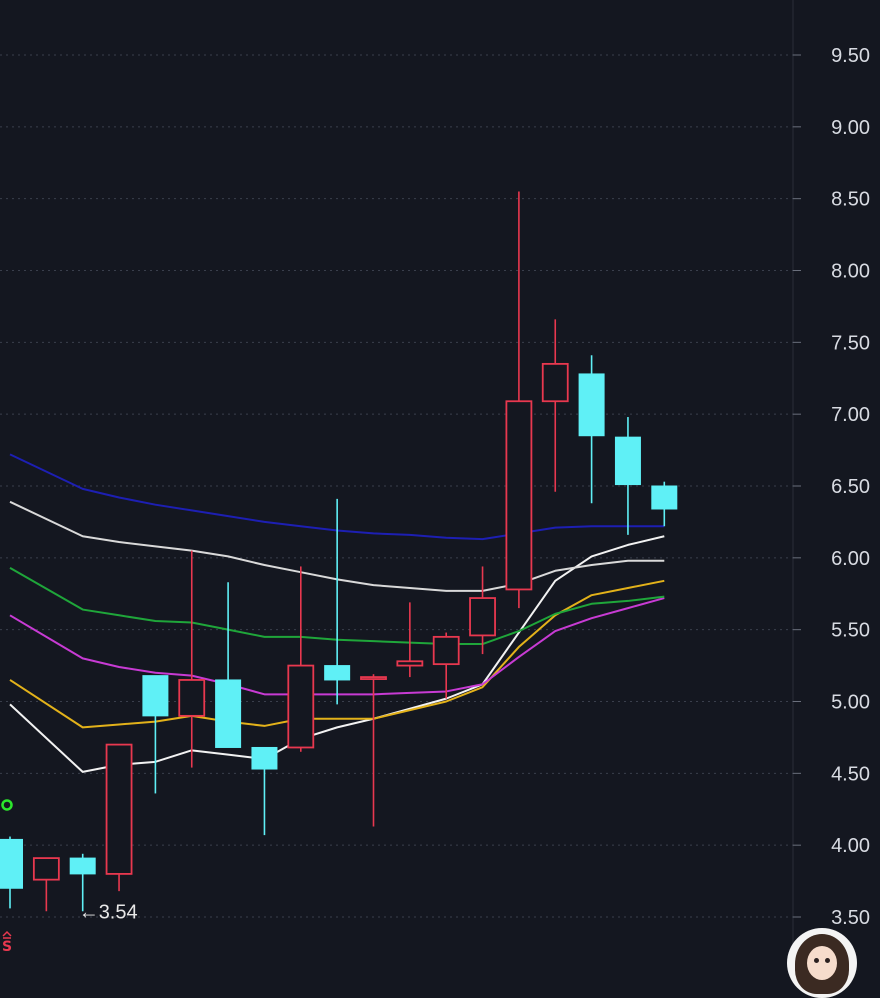 The image size is (880, 998). I want to click on y-tick-label: 4.00, so click(850, 846).